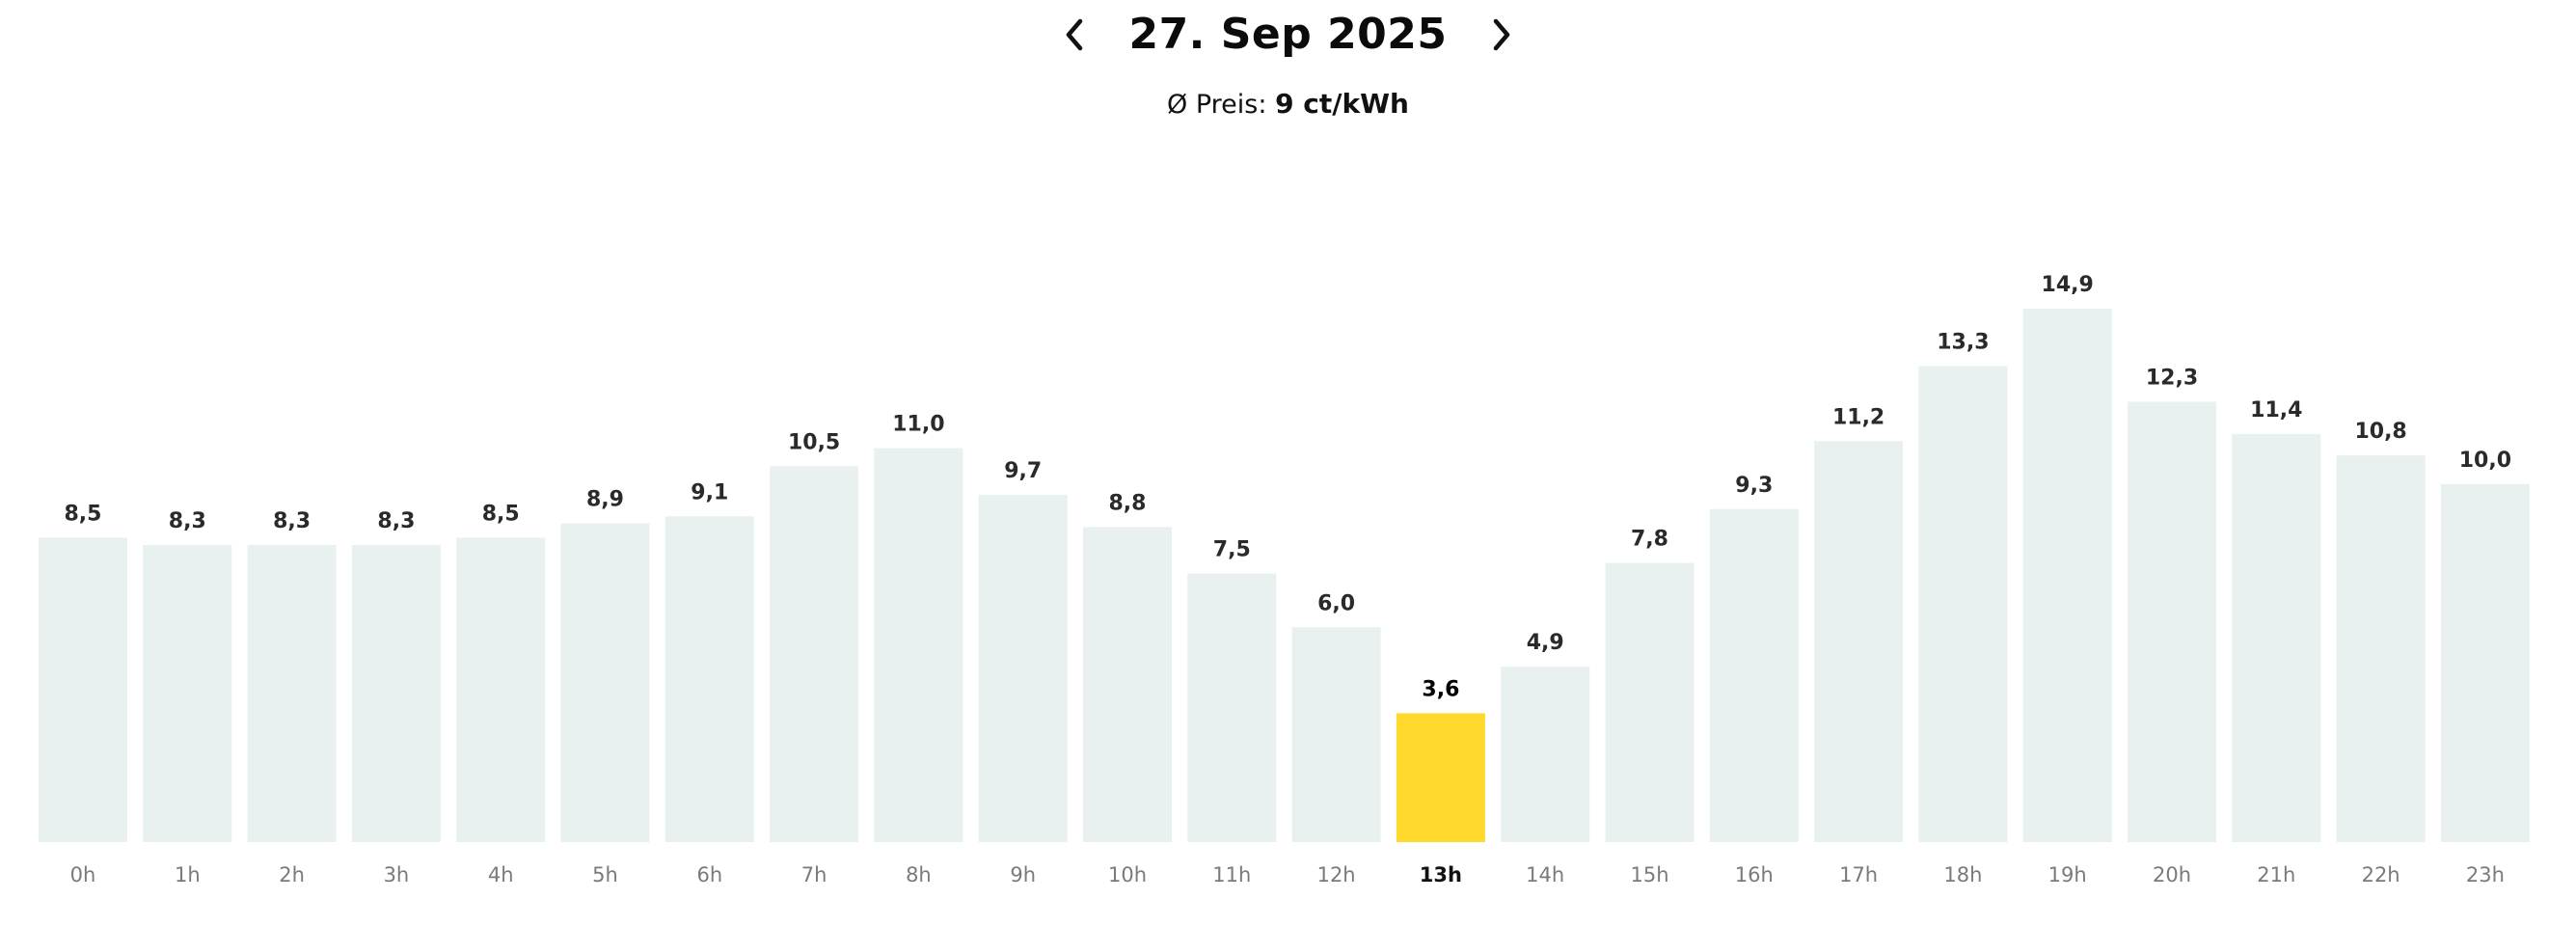 This screenshot has width=2576, height=927. I want to click on x-tick-0h: 0h, so click(83, 874).